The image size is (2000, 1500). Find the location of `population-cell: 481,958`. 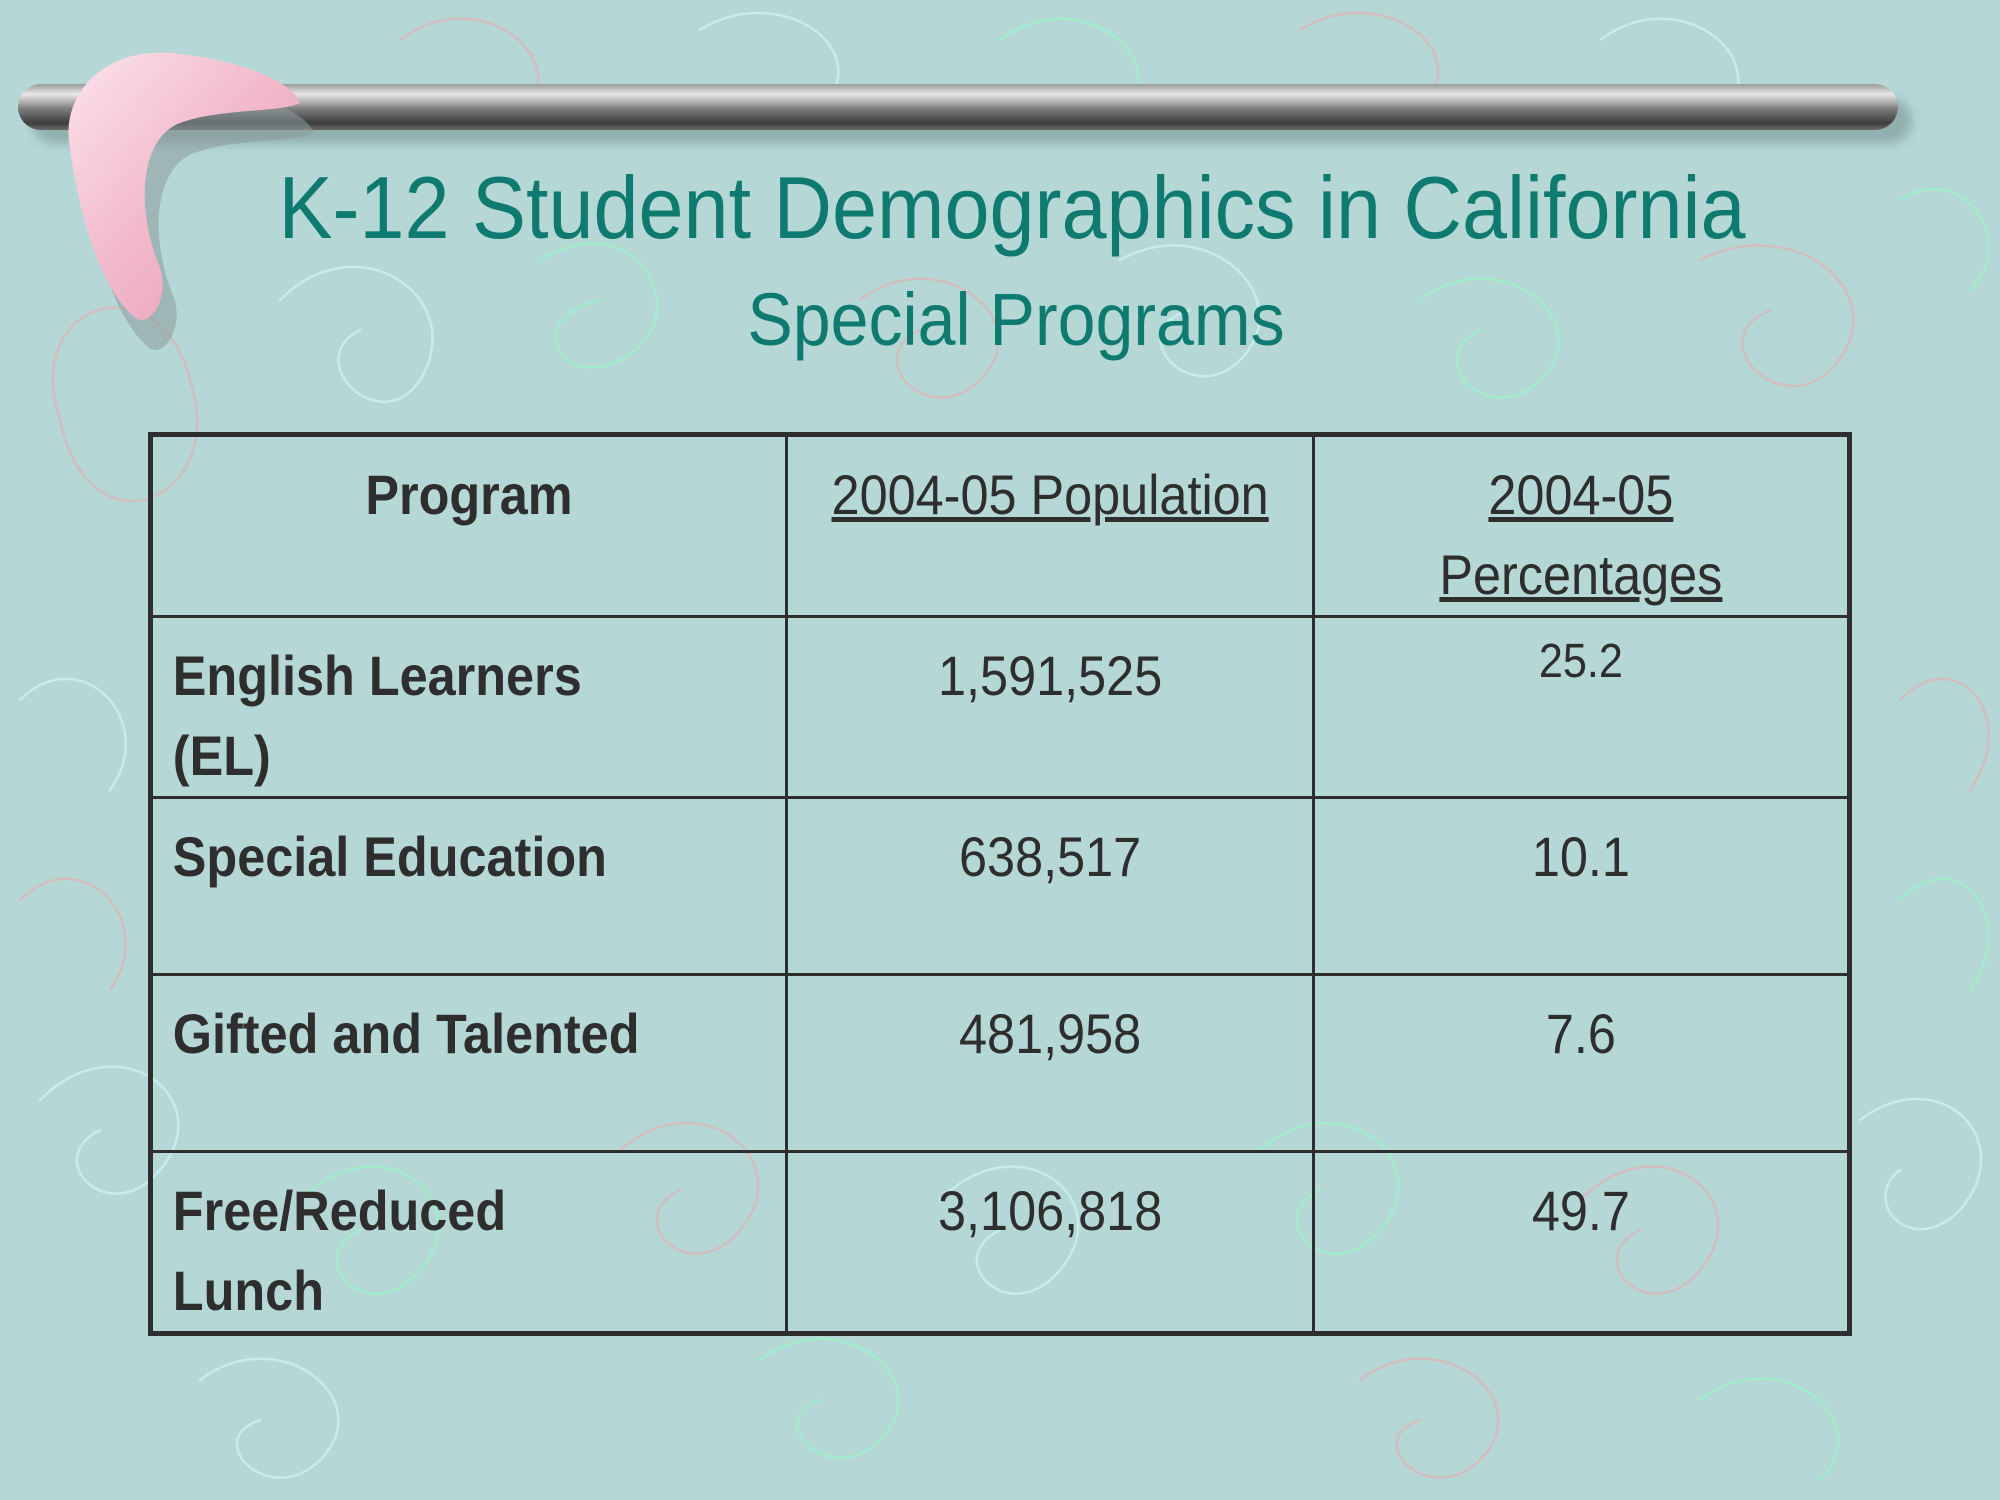

population-cell: 481,958 is located at coordinates (1050, 1063).